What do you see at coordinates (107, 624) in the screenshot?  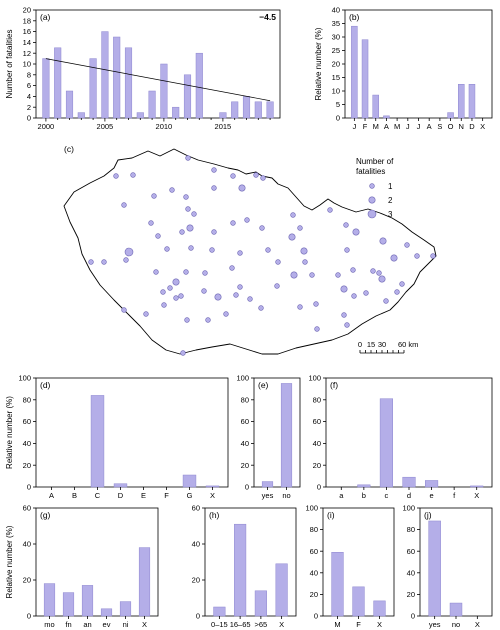 I see `x-tick-label-g: ev` at bounding box center [107, 624].